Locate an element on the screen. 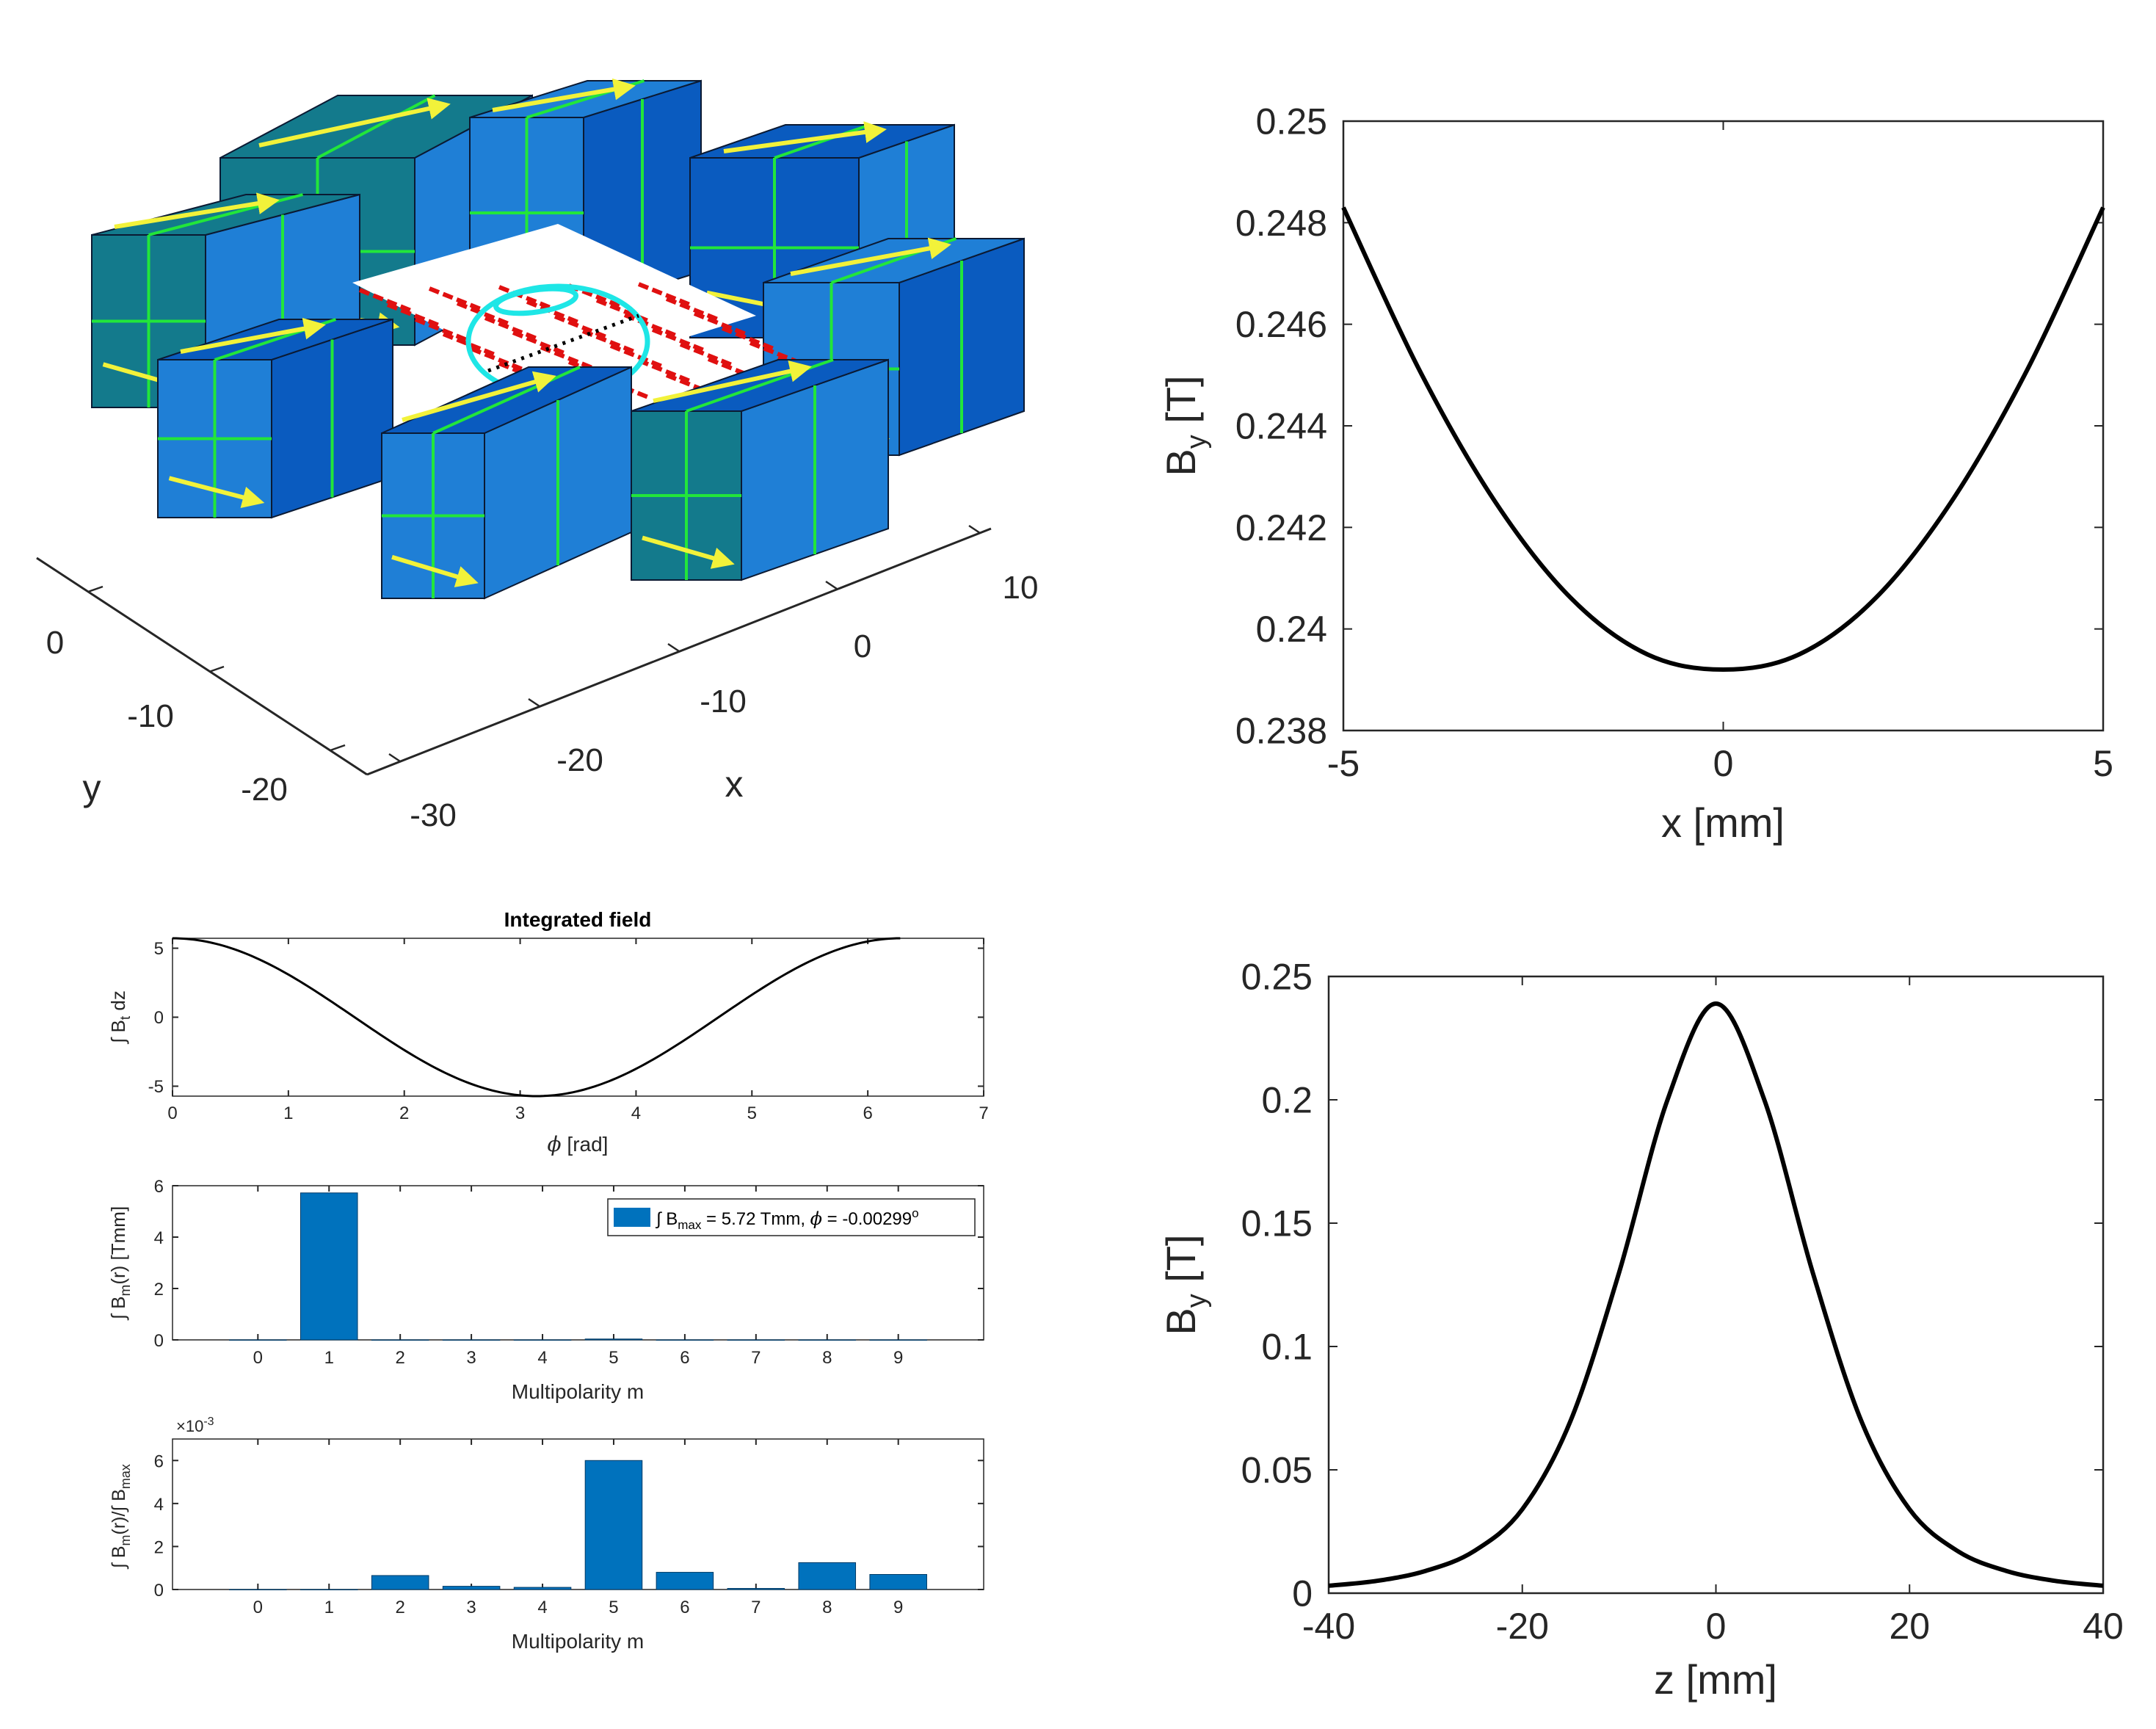 This screenshot has width=2156, height=1729. y-tick-label: 5 is located at coordinates (159, 949).